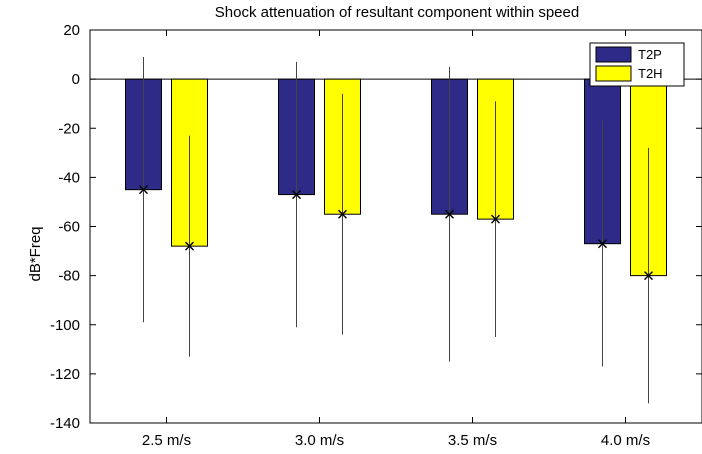 The height and width of the screenshot is (454, 702). I want to click on y-tick-label: -60, so click(69, 227).